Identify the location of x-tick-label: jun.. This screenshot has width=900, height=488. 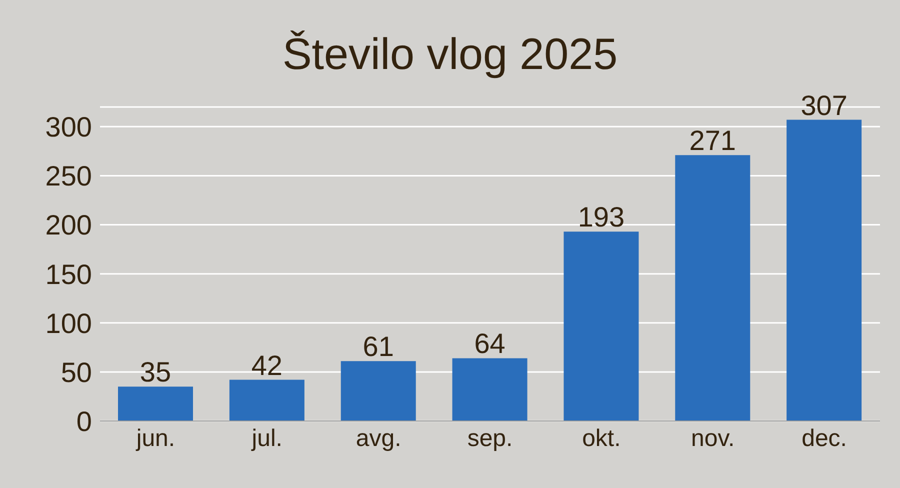
(155, 438).